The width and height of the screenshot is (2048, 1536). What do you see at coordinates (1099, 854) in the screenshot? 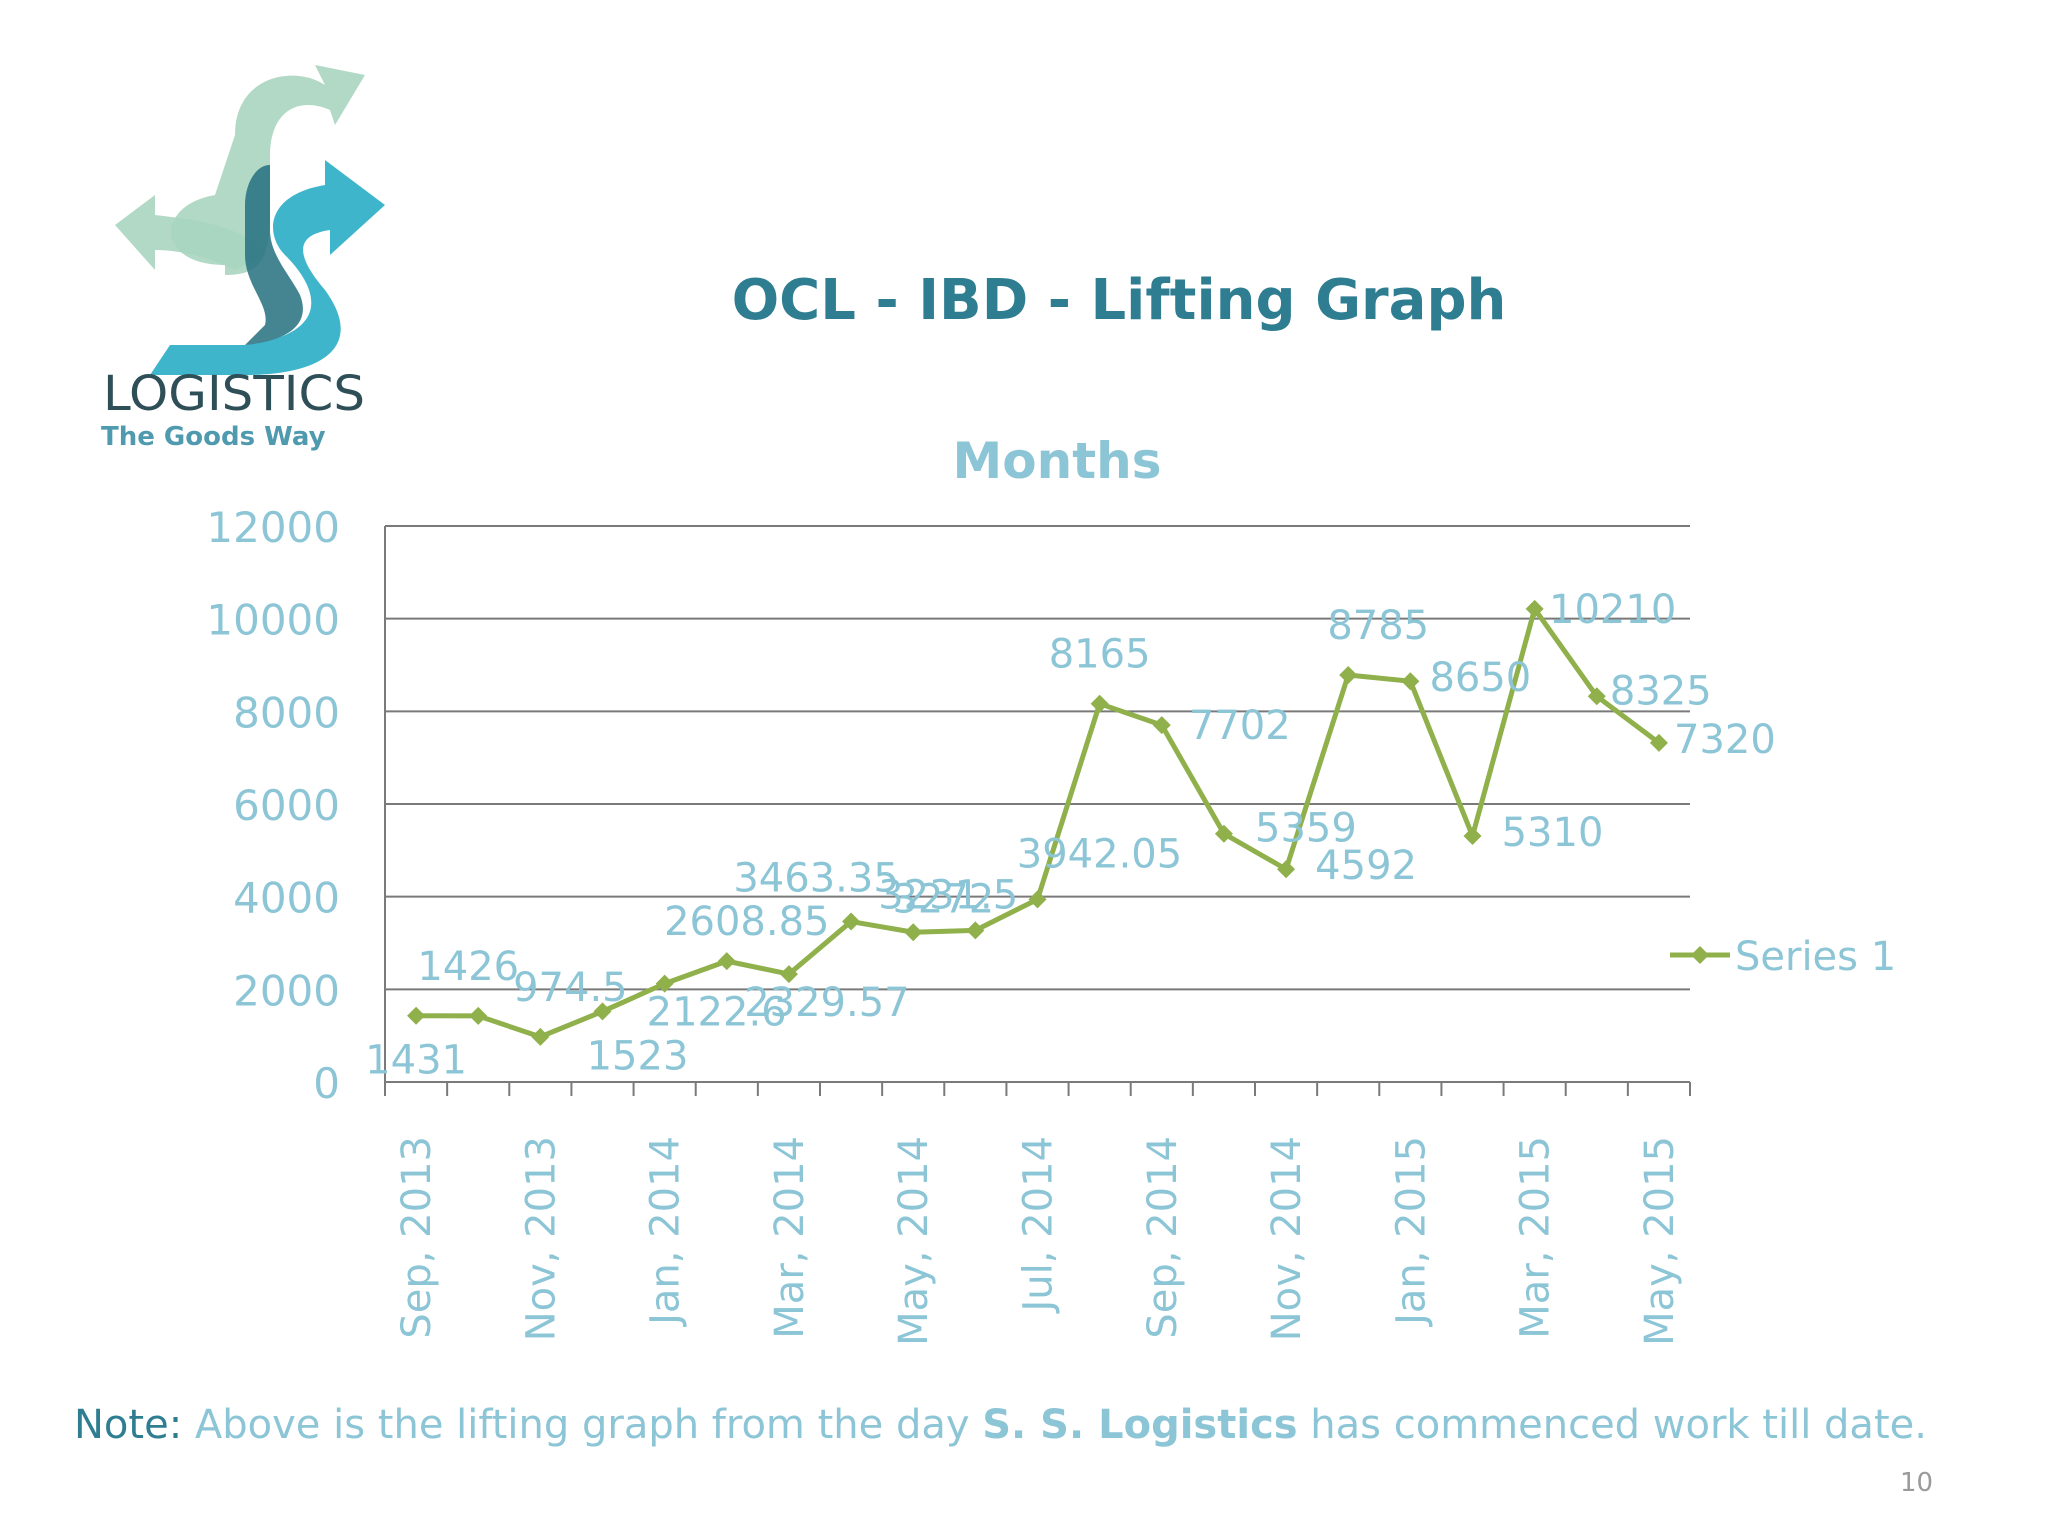
I see `data-label: 3942.05` at bounding box center [1099, 854].